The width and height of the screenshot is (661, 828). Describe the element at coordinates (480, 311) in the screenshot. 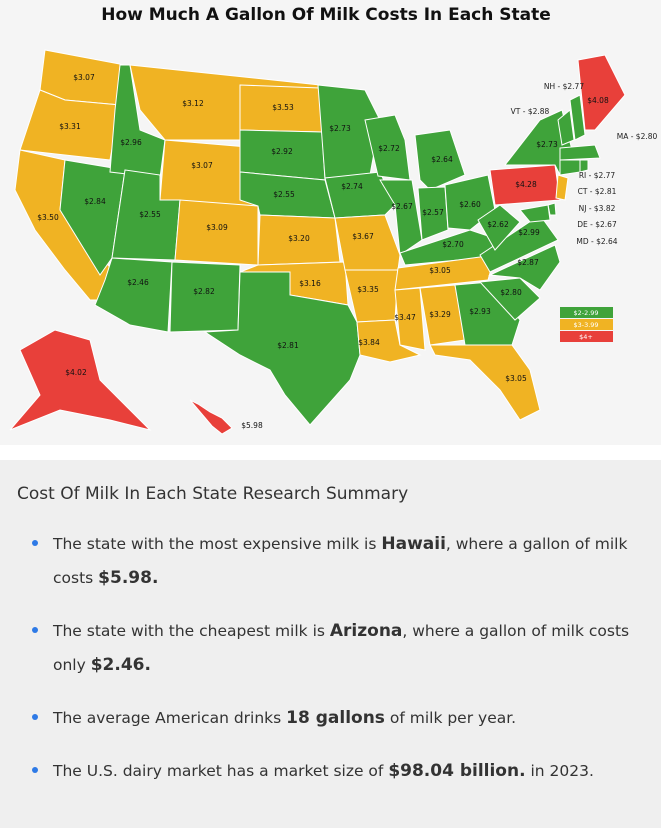

I see `state-price-label: $2.93` at that location.